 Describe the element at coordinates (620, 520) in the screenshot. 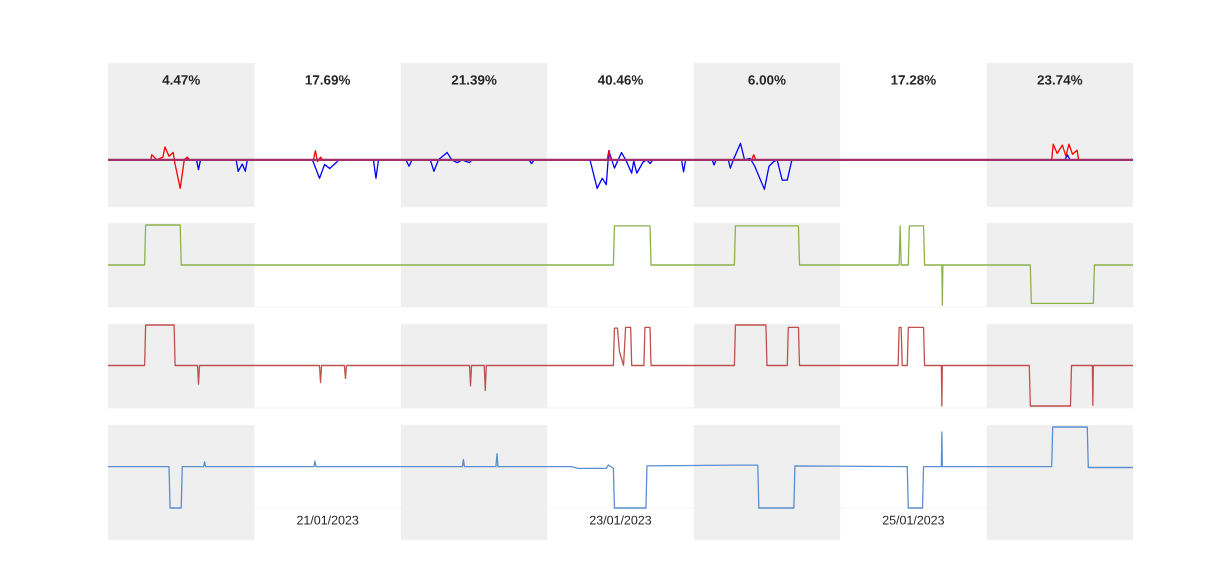

I see `x-tick-label: 23/01/2023` at that location.